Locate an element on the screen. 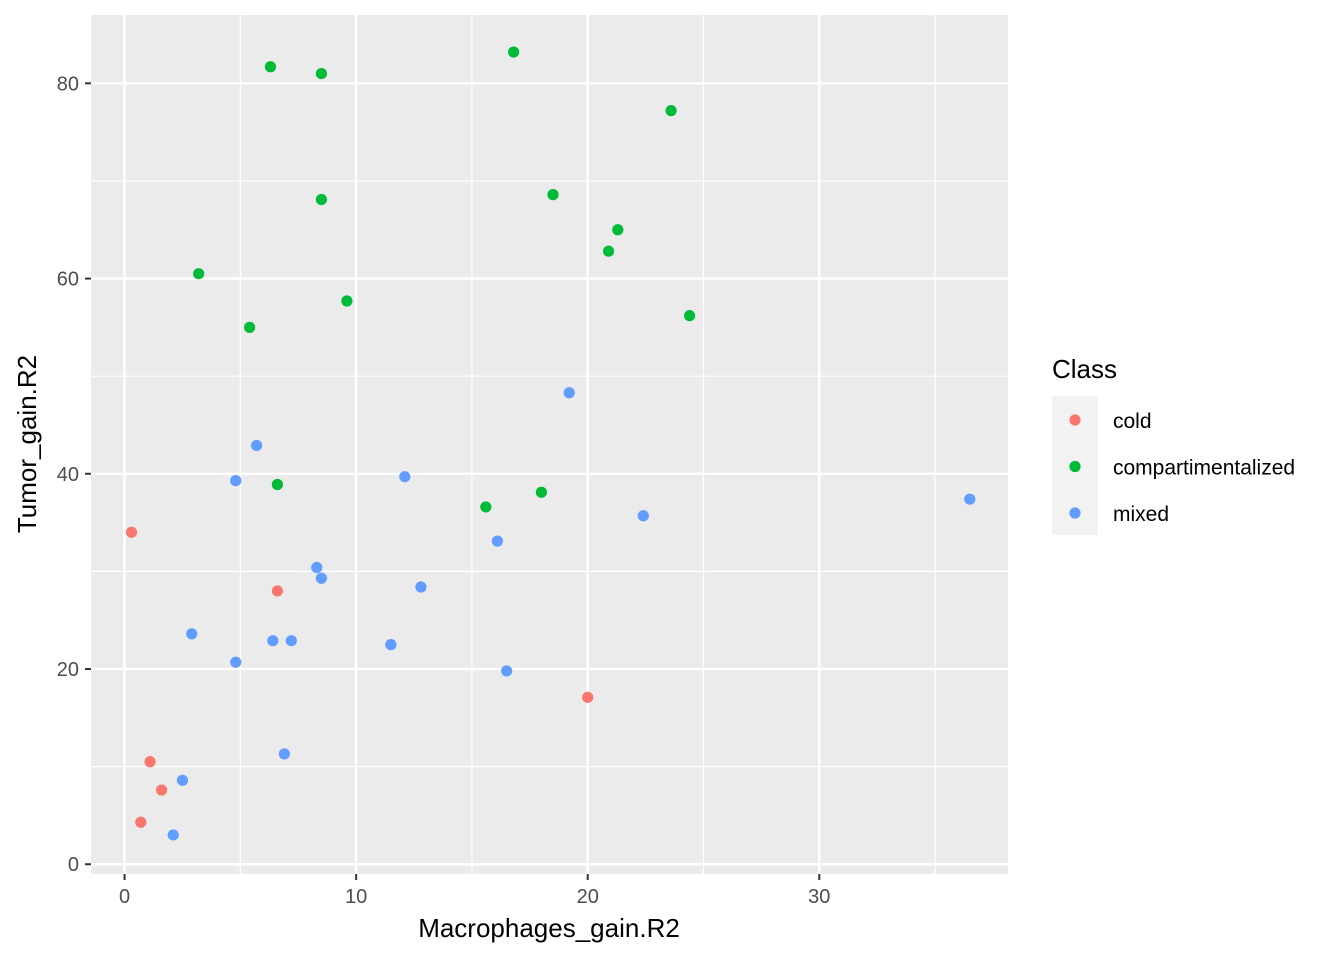 The height and width of the screenshot is (960, 1344). legend-entries: cold compartimentalized mixed is located at coordinates (1182, 468).